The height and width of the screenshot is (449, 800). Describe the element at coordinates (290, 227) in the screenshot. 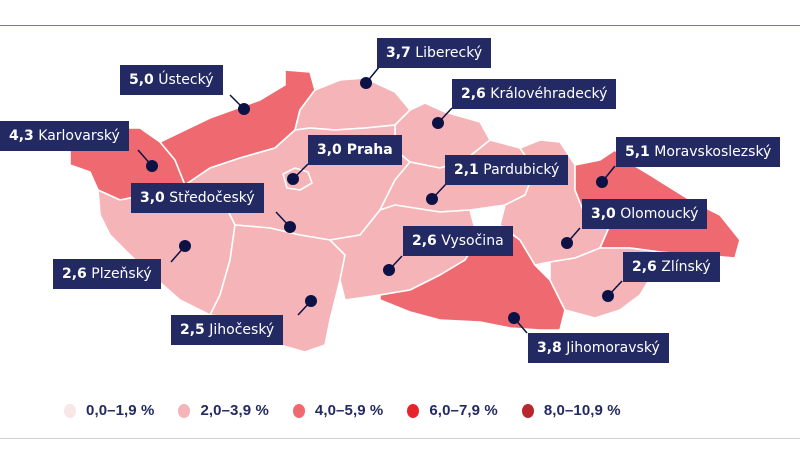

I see `marker-stredocesky` at that location.